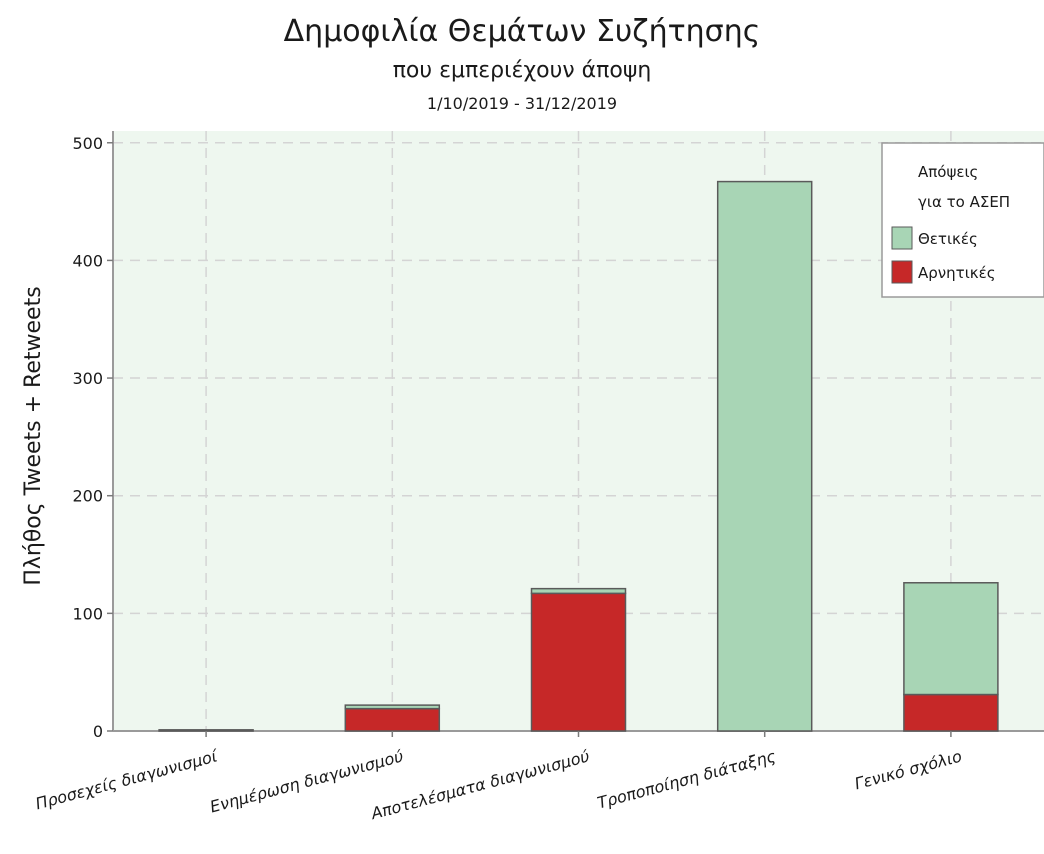 This screenshot has height=854, width=1044. Describe the element at coordinates (957, 273) in the screenshot. I see `legend-entry: Αρνητικές` at that location.